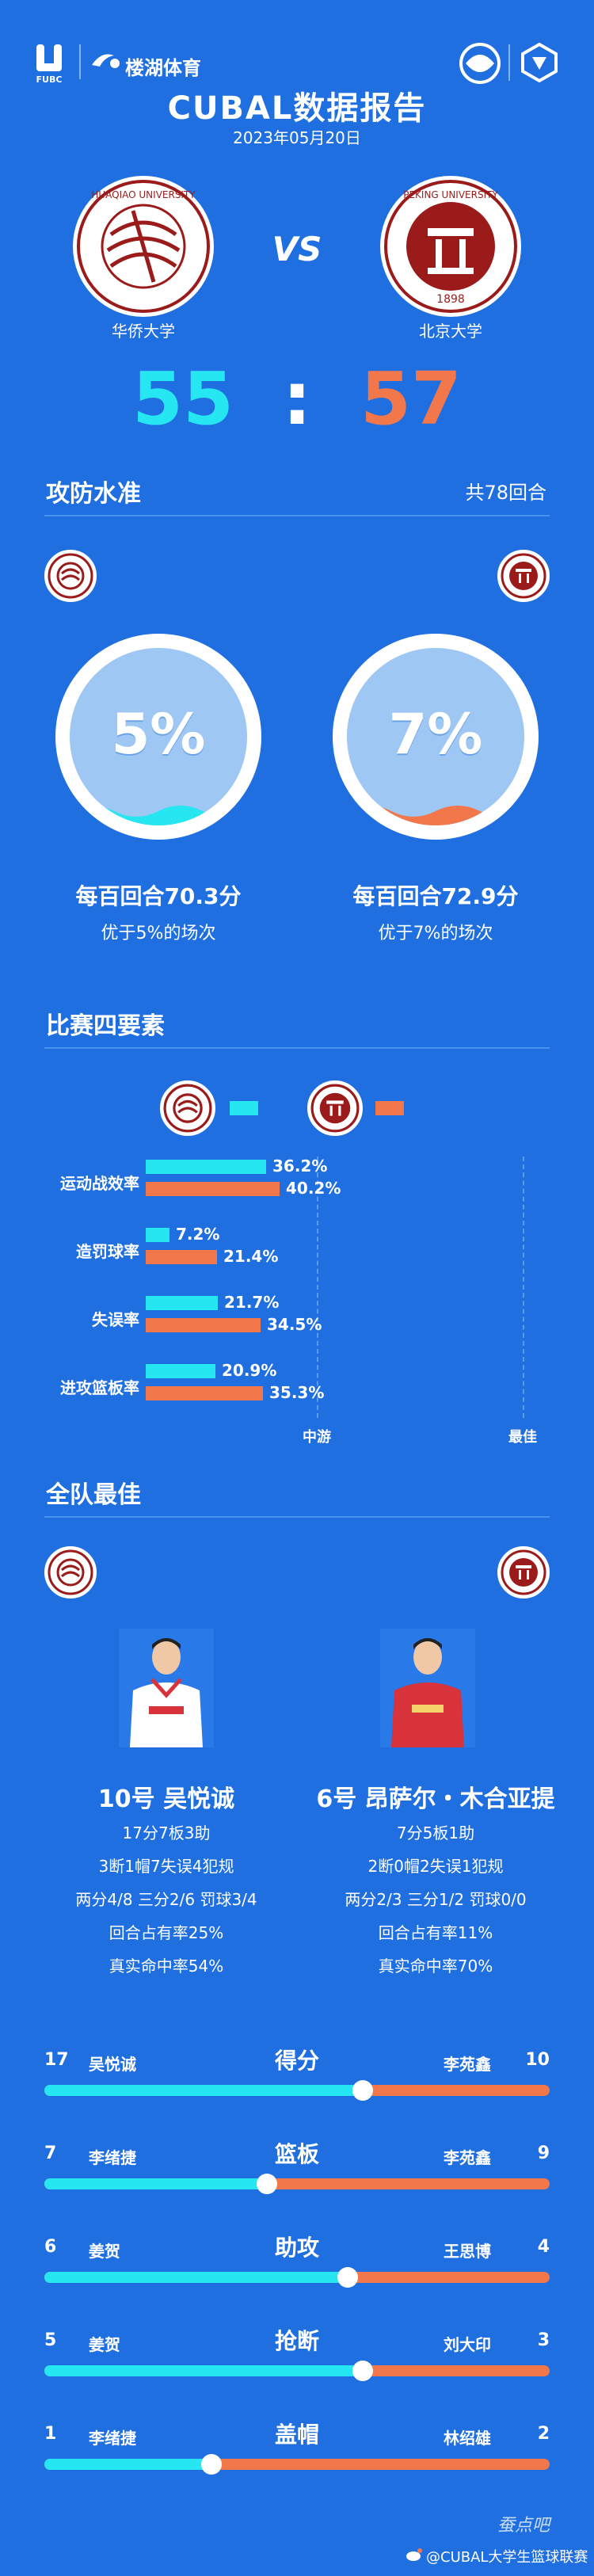  I want to click on ff-legend-home-swatch, so click(244, 1108).